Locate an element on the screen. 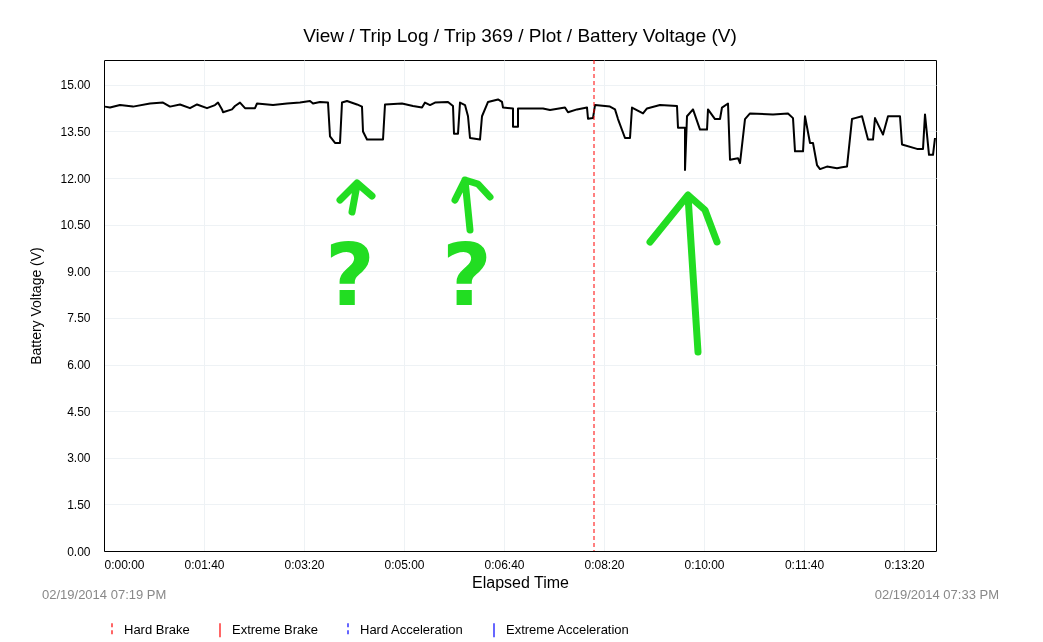  x-tick-label: 0:10:00 is located at coordinates (704, 564).